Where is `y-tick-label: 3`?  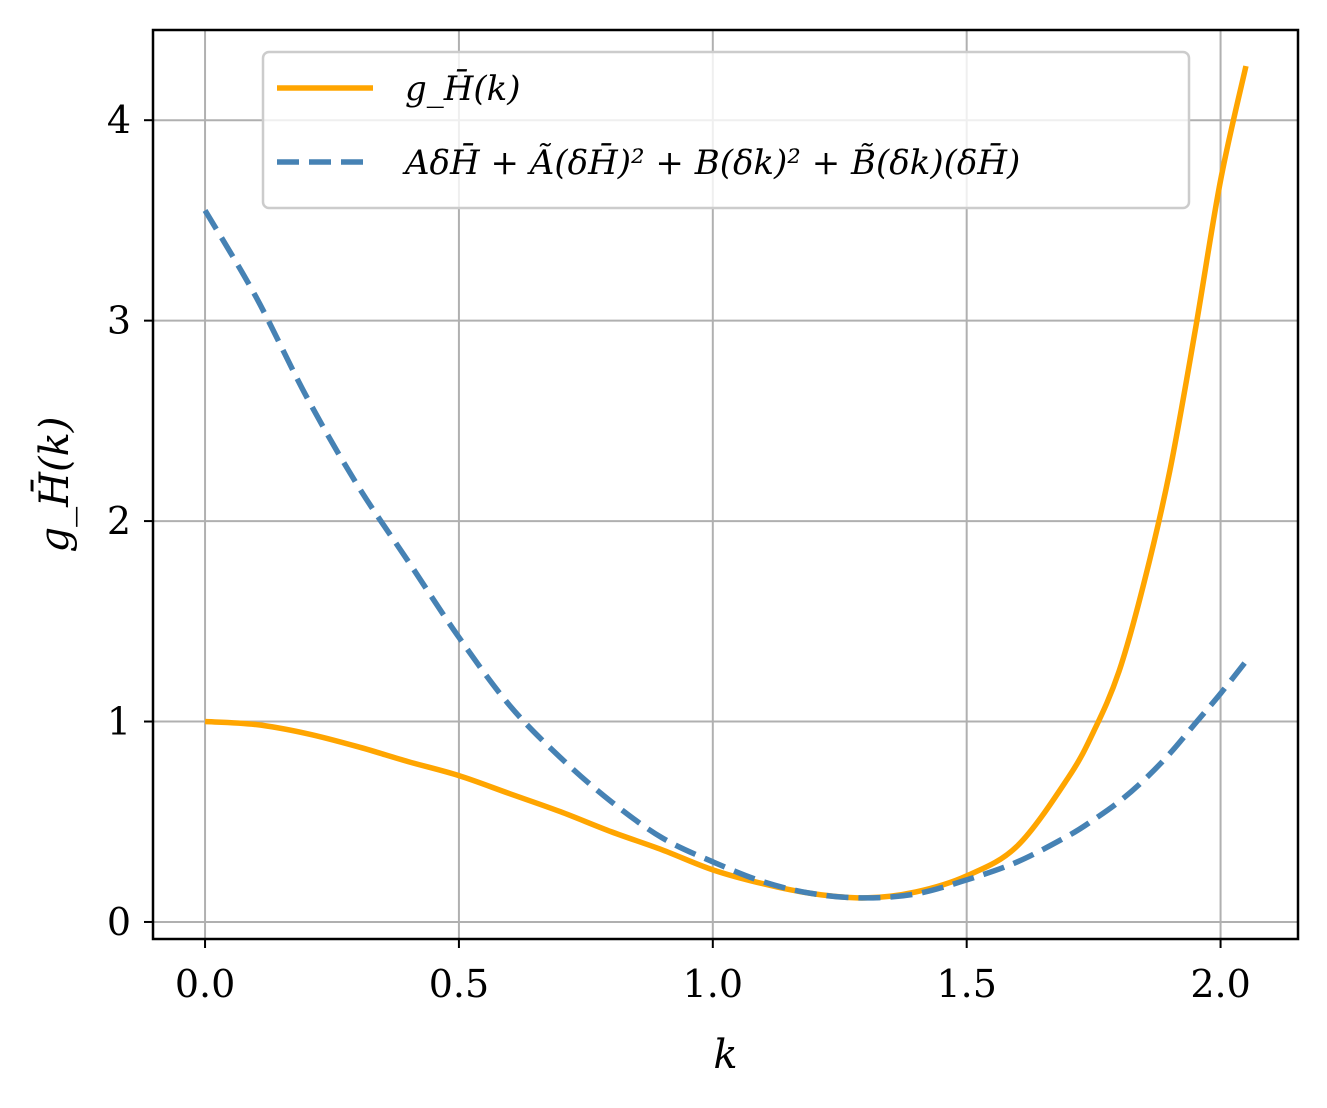 y-tick-label: 3 is located at coordinates (119, 321).